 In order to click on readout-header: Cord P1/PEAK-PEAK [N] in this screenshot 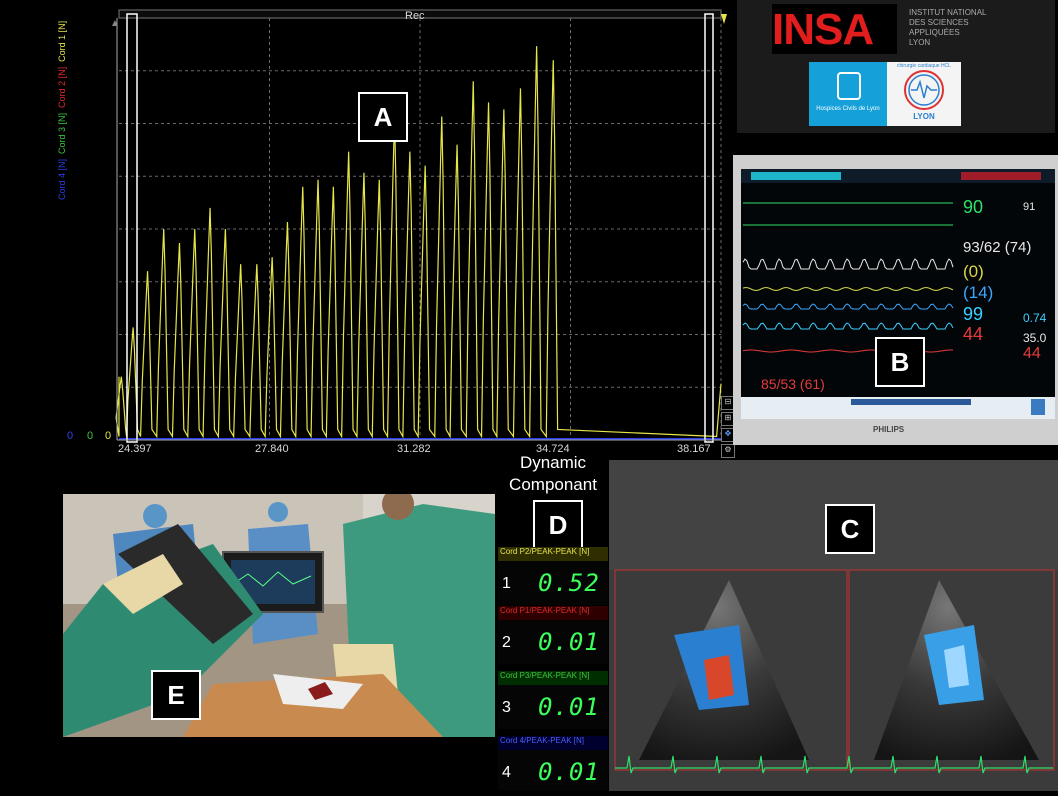, I will do `click(553, 613)`.